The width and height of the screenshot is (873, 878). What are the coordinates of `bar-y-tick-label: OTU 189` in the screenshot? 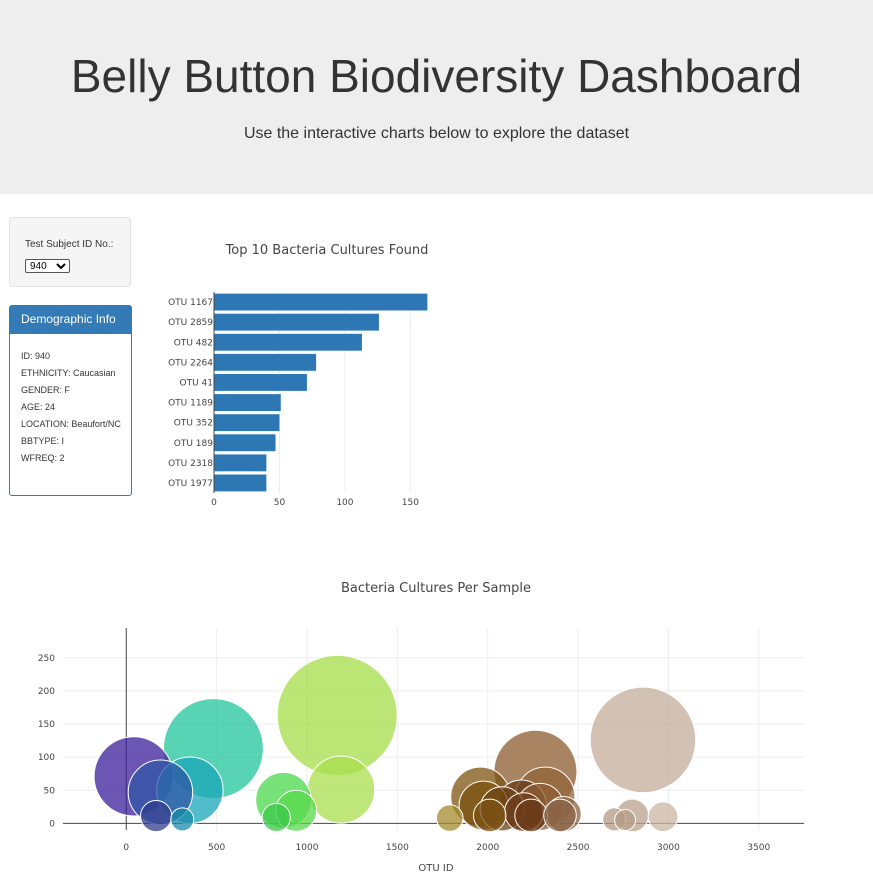 It's located at (193, 444).